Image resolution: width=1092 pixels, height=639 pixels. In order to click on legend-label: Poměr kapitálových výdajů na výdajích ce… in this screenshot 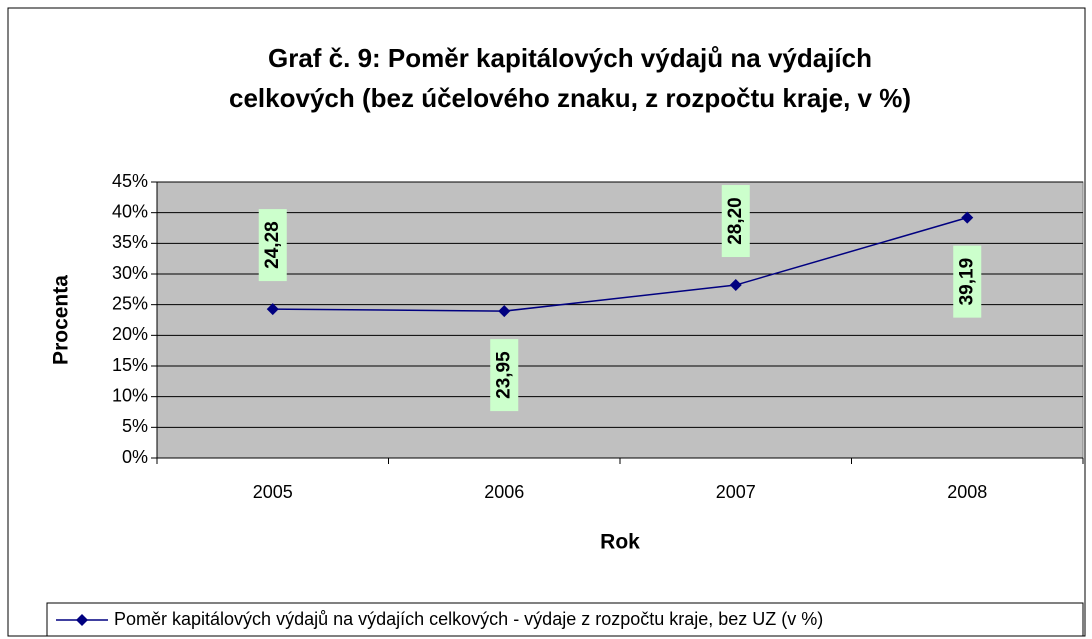, I will do `click(468, 619)`.